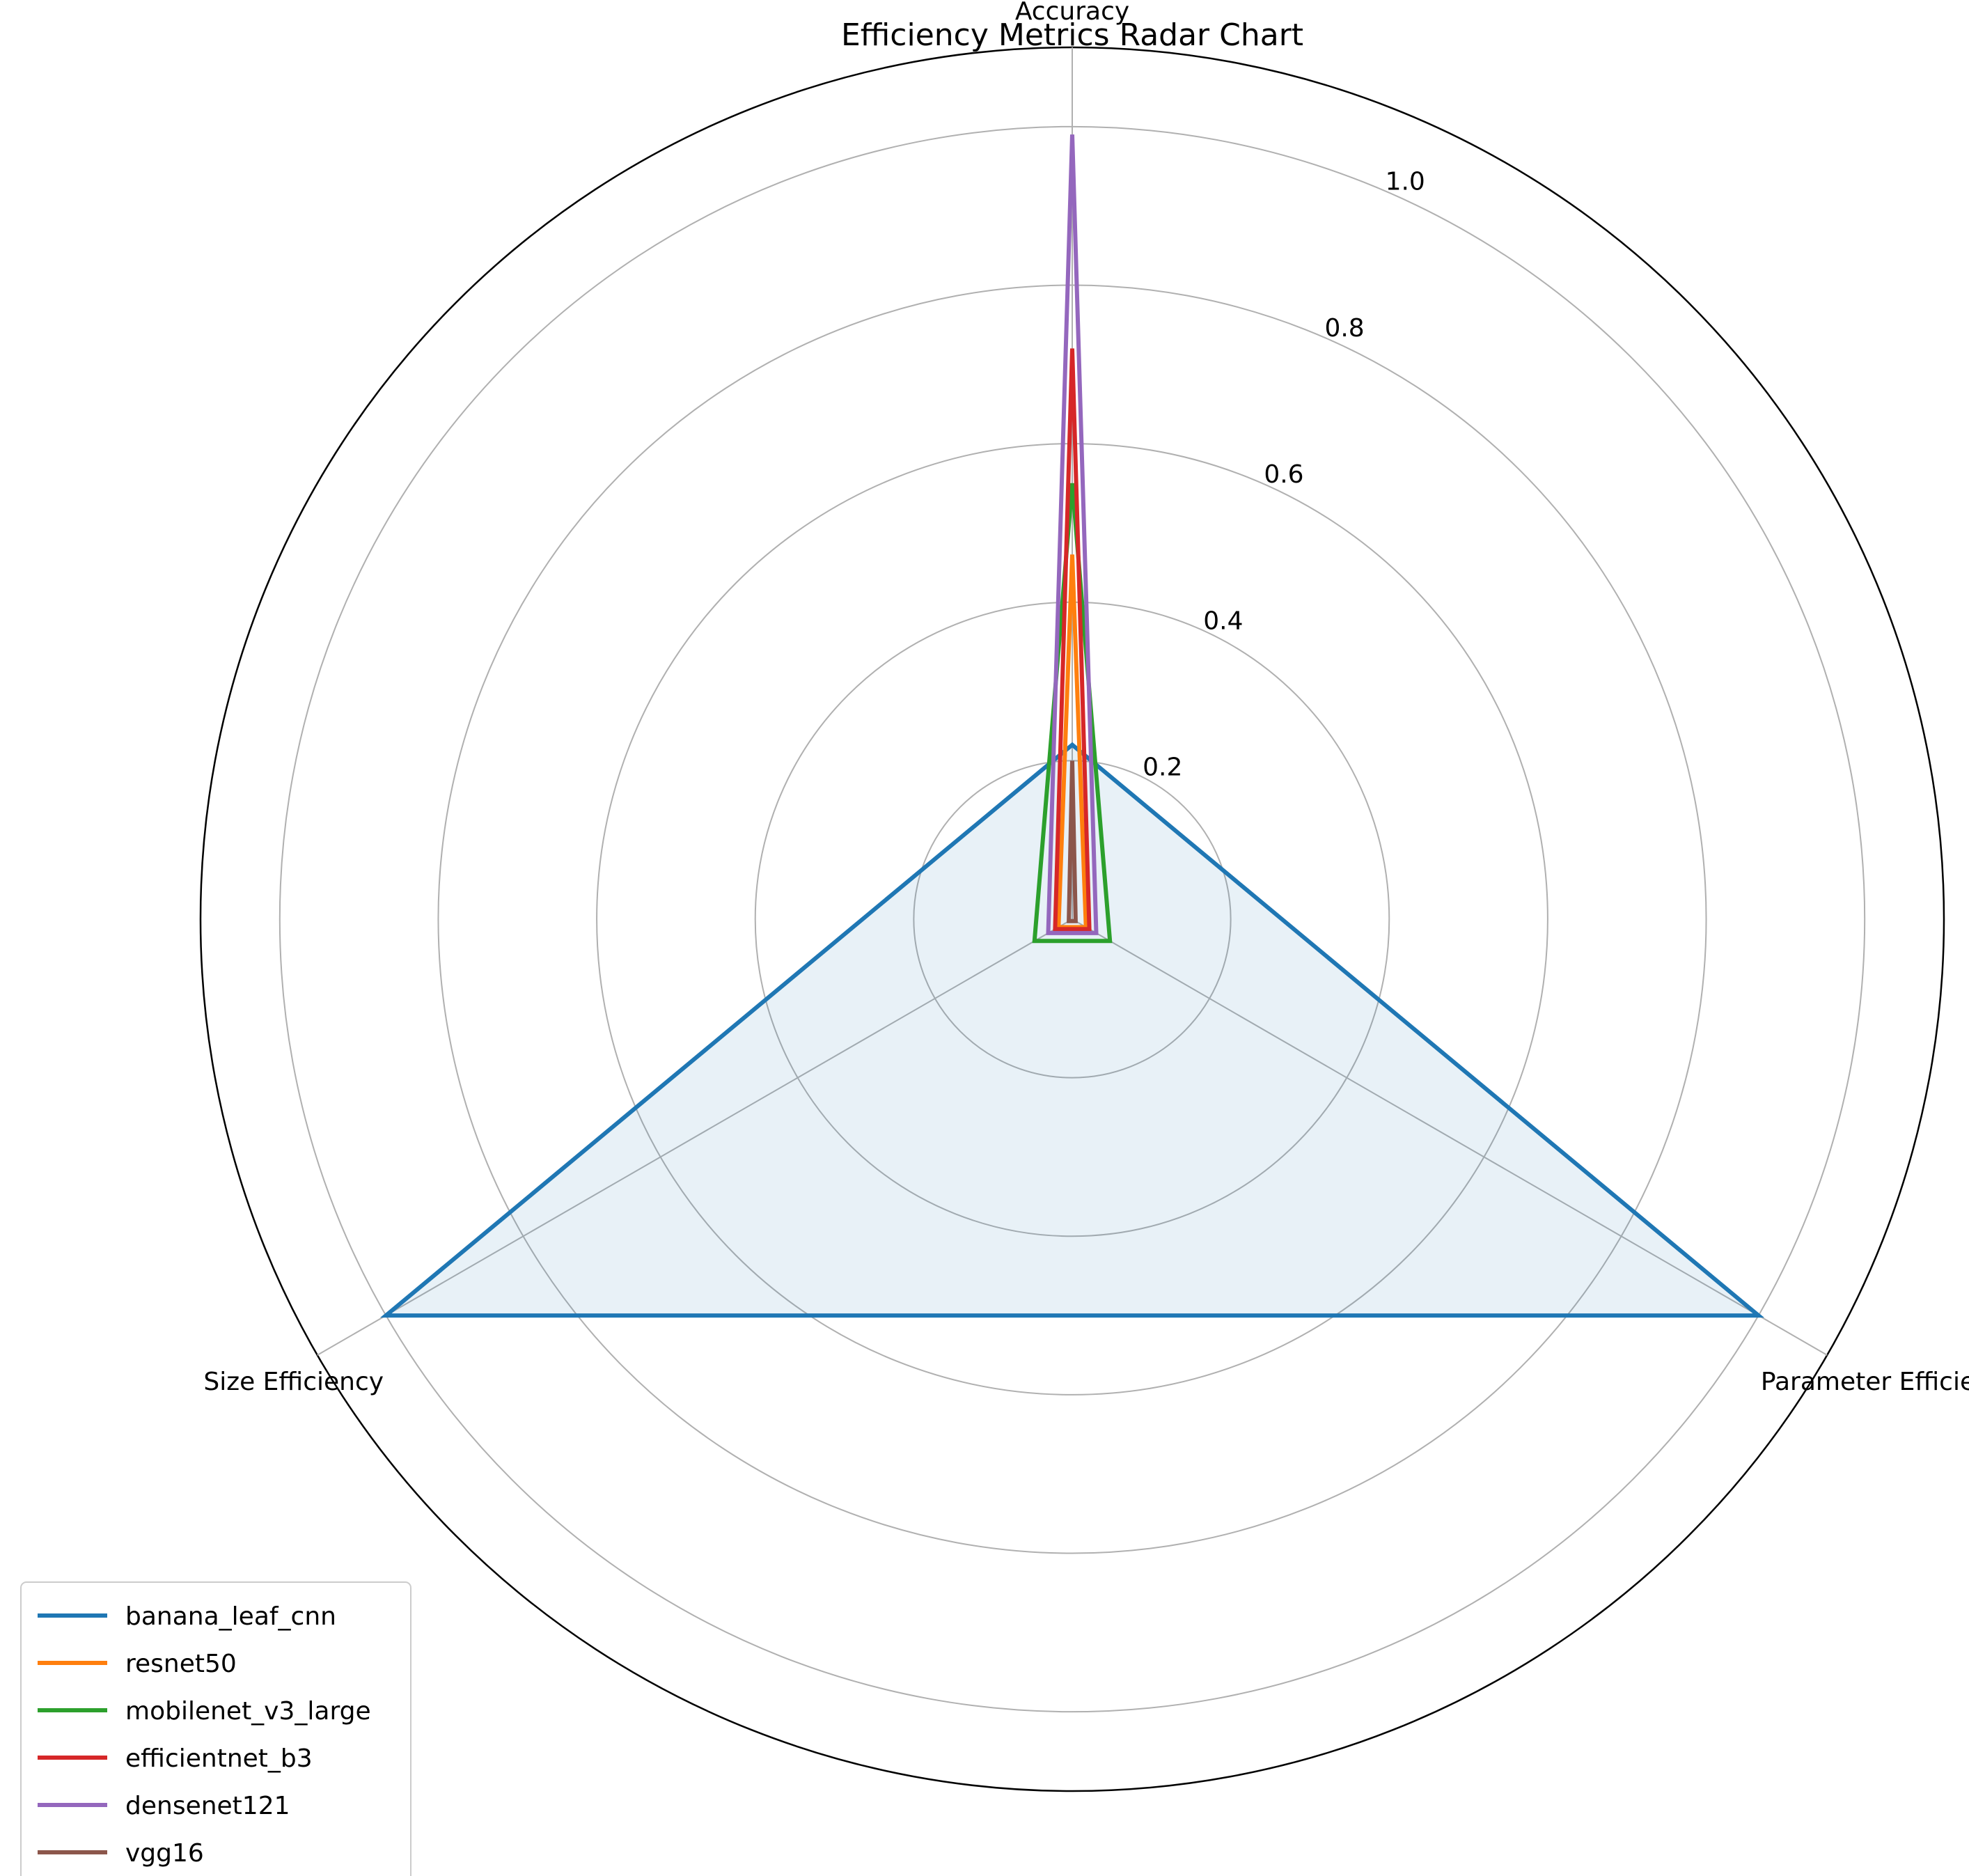 This screenshot has height=1876, width=1969. What do you see at coordinates (208, 1806) in the screenshot?
I see `legend-label-densenet121: densenet121` at bounding box center [208, 1806].